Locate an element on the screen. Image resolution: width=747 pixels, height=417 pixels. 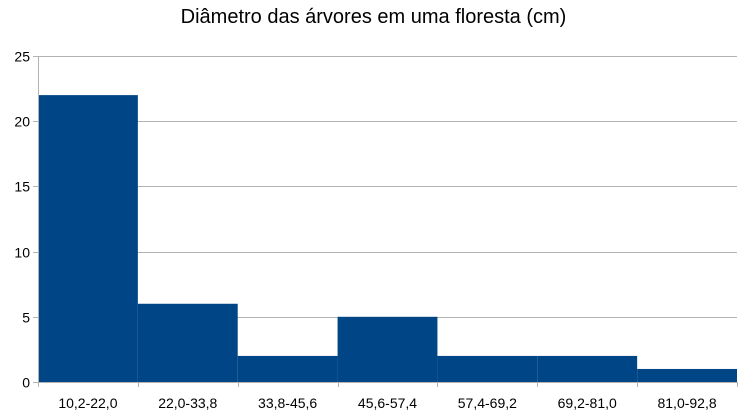
y-tick-label: 25 is located at coordinates (22, 57).